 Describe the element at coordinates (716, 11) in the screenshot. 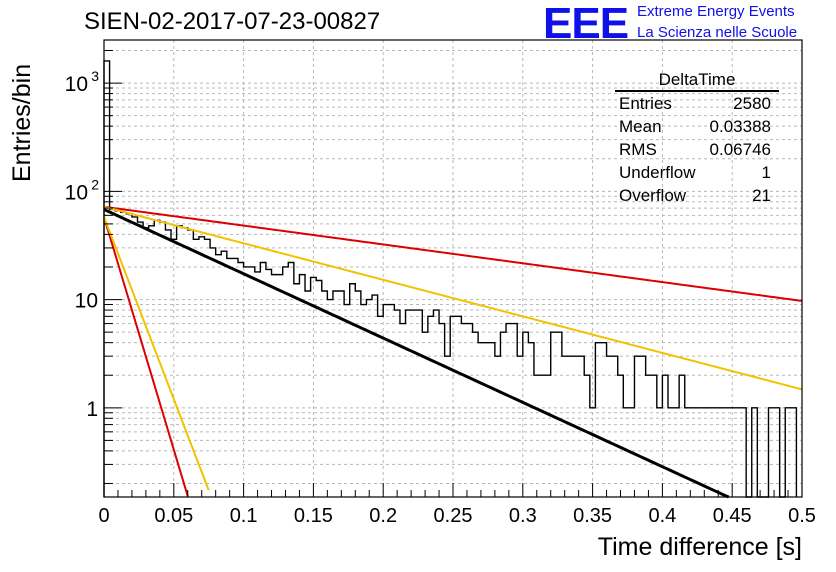

I see `eee-logo-line1: Extreme Energy Events` at that location.